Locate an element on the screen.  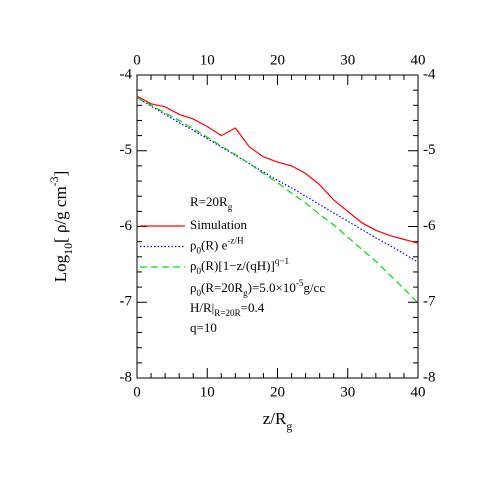
legend-title-part: R=20R is located at coordinates (209, 201).